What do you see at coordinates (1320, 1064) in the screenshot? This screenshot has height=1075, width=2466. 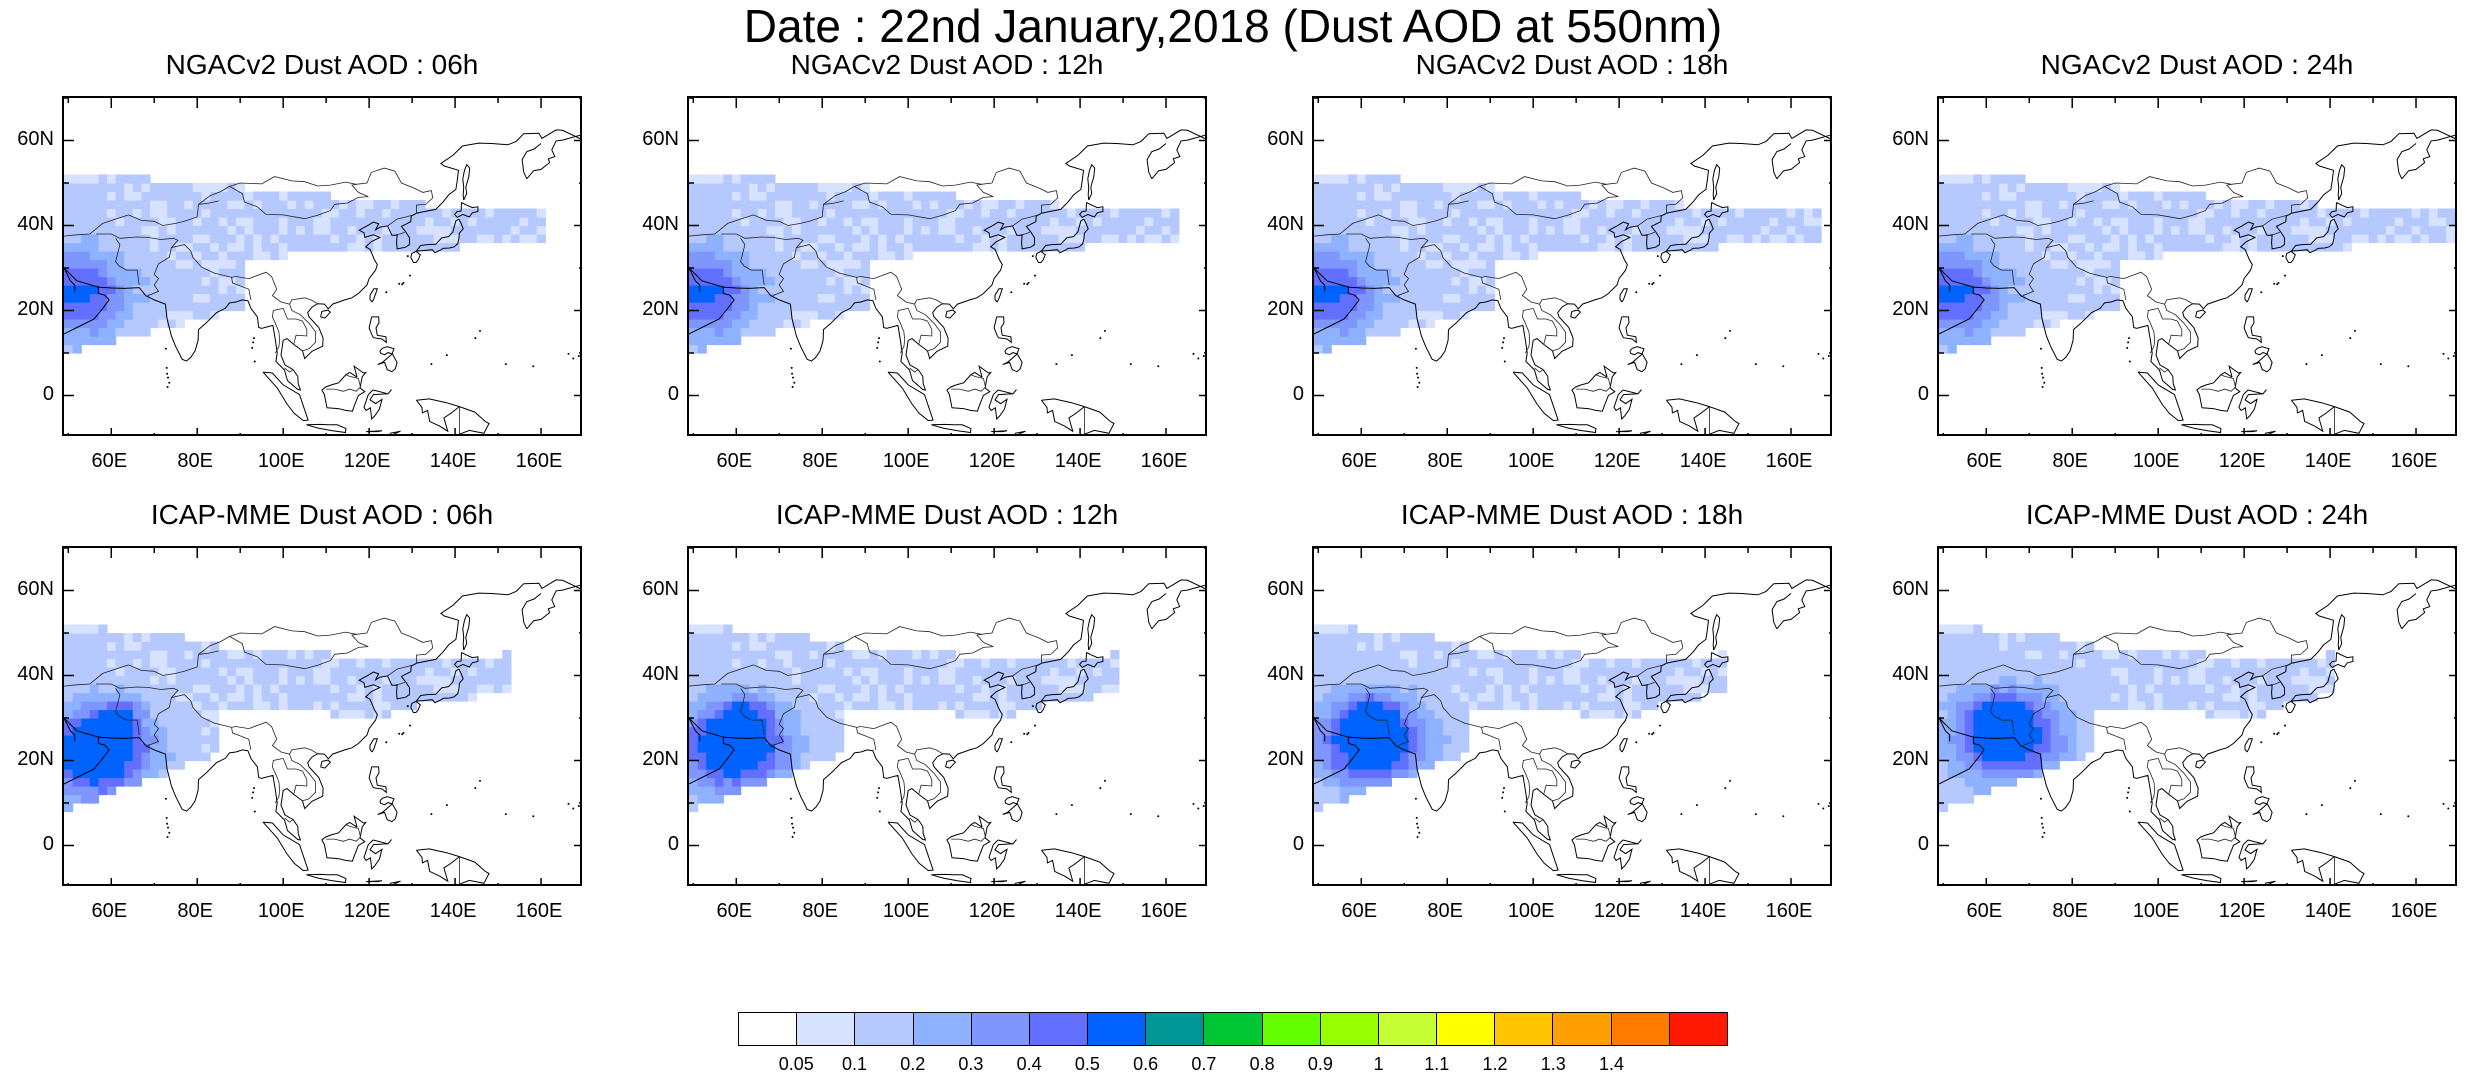 I see `colorbar-label: 0.9` at bounding box center [1320, 1064].